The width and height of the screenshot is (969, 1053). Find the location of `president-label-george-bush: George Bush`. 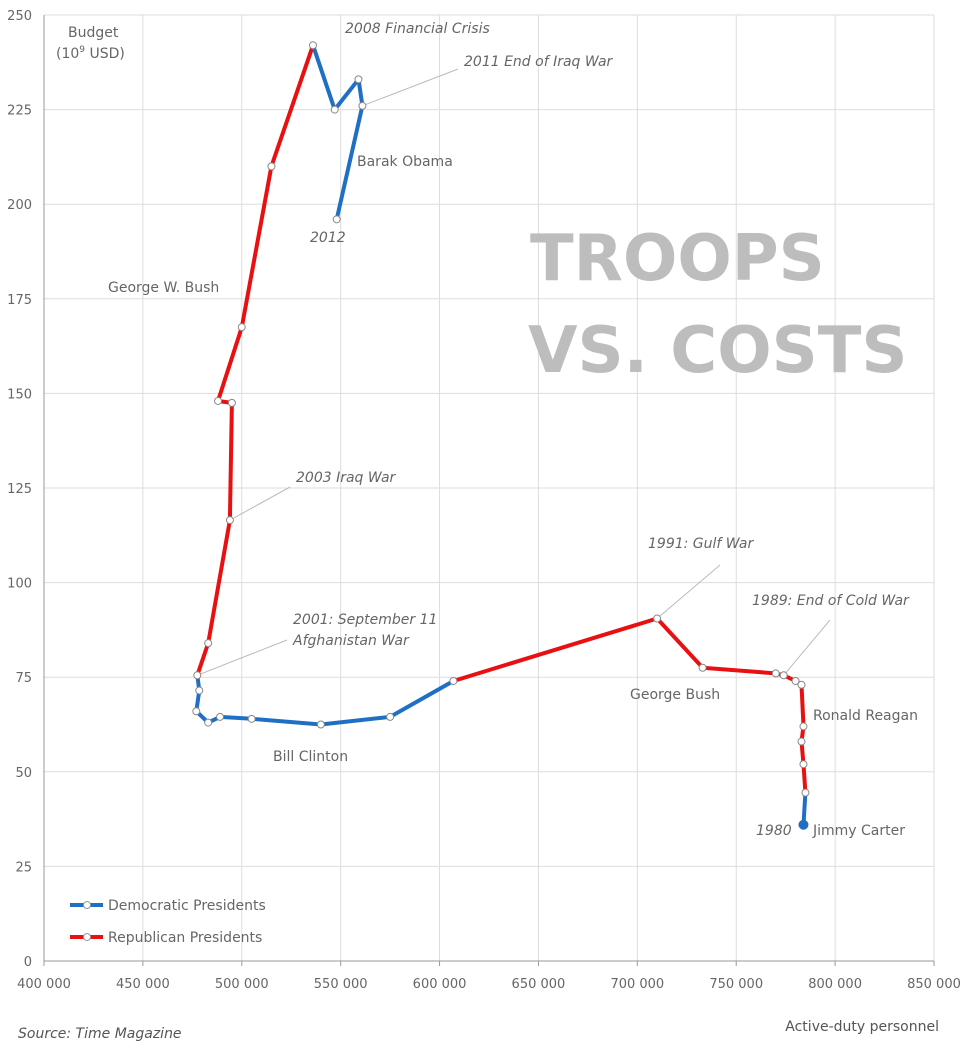

president-label-george-bush: George Bush is located at coordinates (675, 695).